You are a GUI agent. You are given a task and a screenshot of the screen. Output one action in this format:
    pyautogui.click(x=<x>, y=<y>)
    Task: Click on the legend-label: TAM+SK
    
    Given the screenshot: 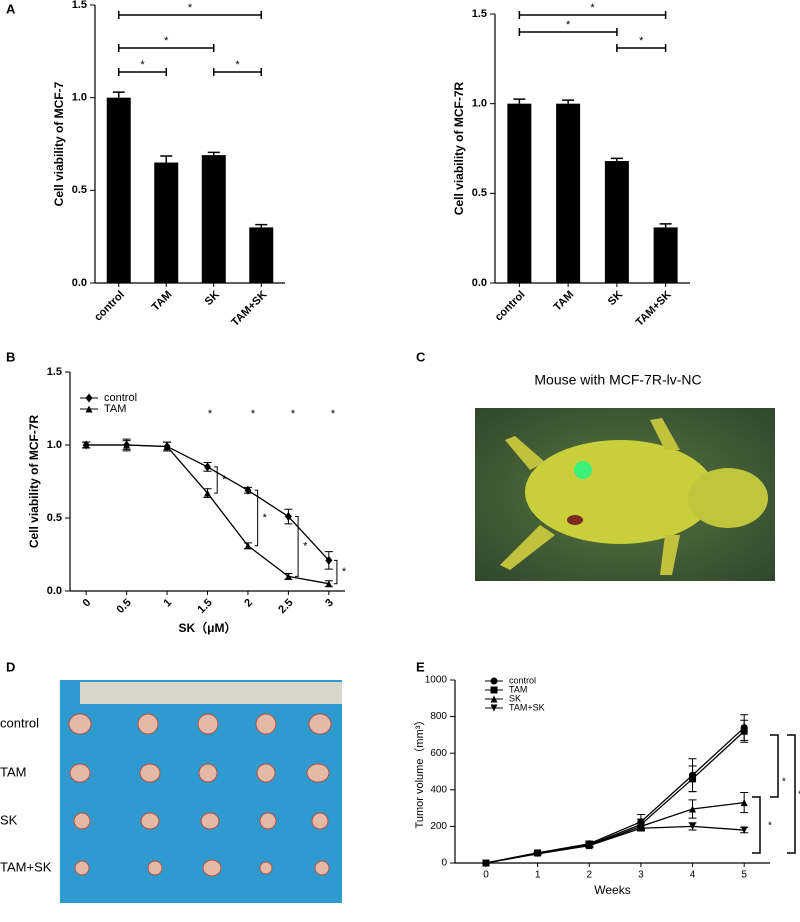 What is the action you would take?
    pyautogui.click(x=527, y=707)
    